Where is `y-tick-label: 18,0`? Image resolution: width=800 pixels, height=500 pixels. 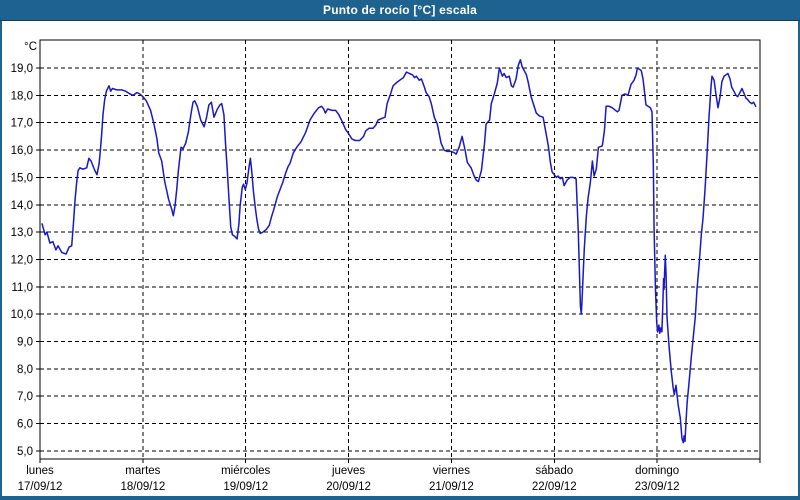 y-tick-label: 18,0 is located at coordinates (22, 96).